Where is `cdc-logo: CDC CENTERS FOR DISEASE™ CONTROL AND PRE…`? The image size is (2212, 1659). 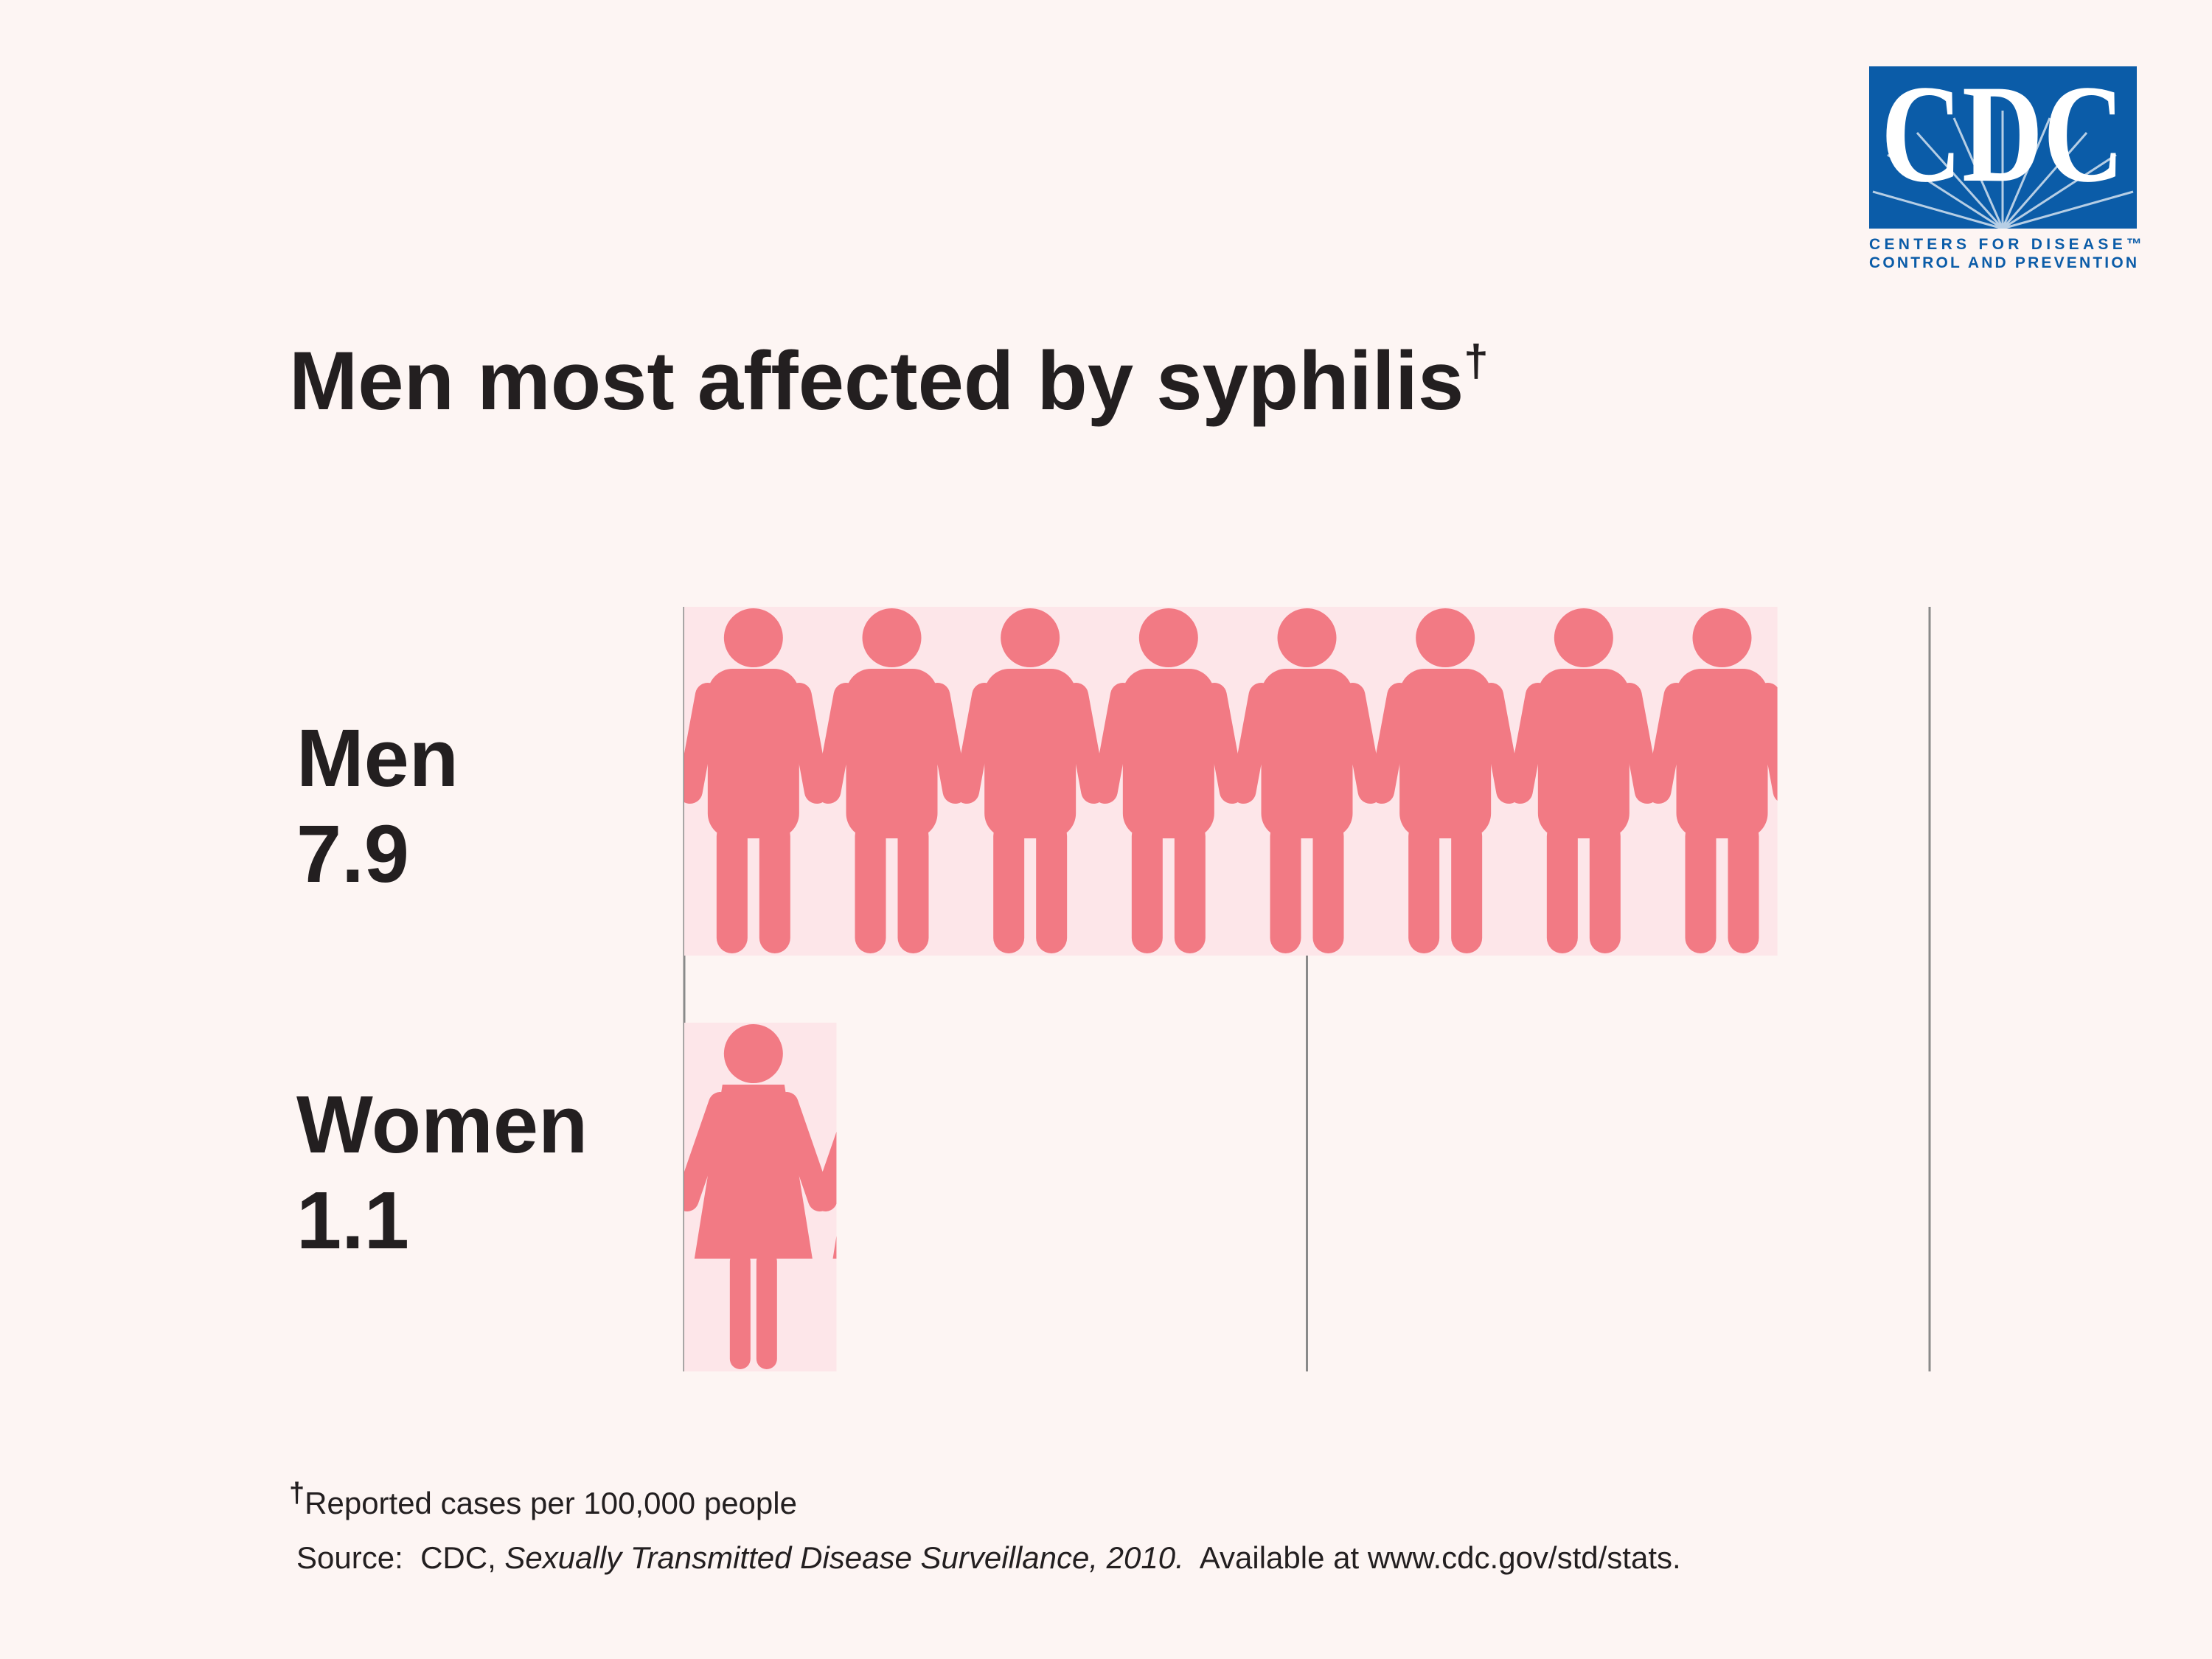 cdc-logo: CDC CENTERS FOR DISEASE™ CONTROL AND PRE… is located at coordinates (2005, 164).